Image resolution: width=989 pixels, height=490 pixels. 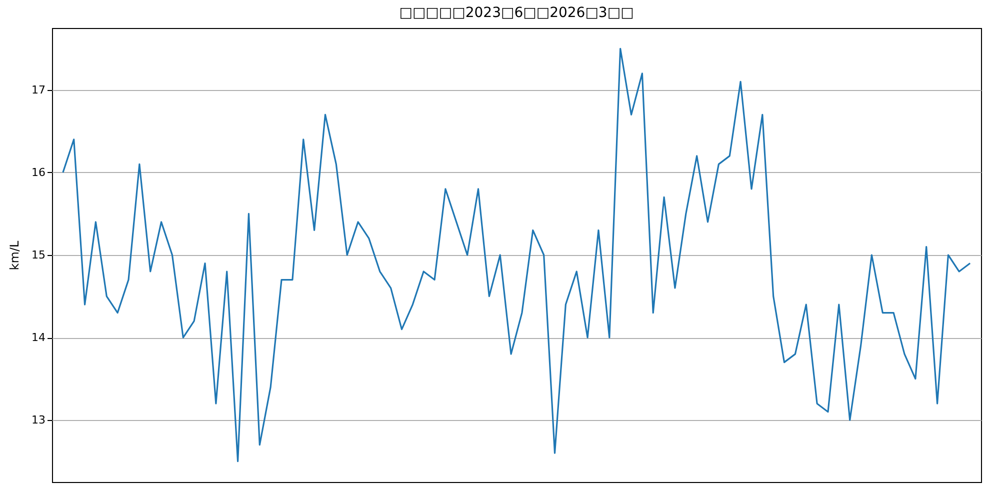 What do you see at coordinates (39, 337) in the screenshot?
I see `y-tick-label: 14` at bounding box center [39, 337].